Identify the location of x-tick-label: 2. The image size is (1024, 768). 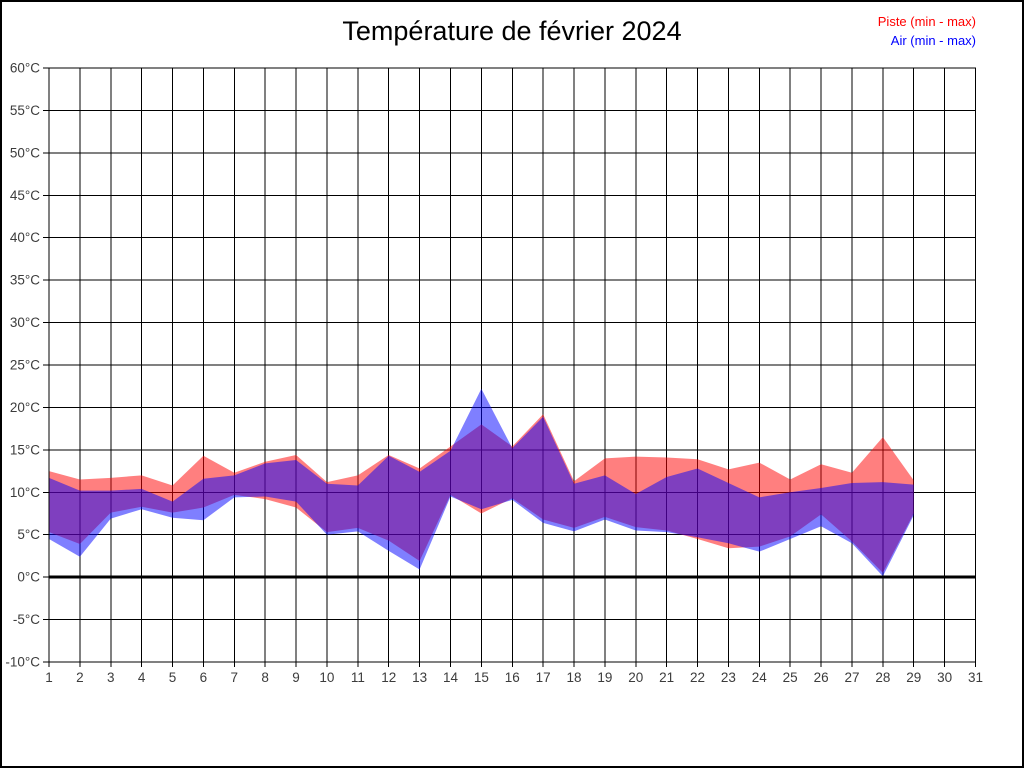
(80, 677).